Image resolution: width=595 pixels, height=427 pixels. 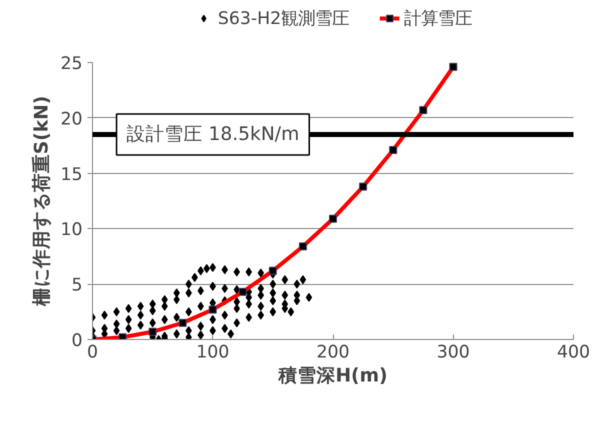 I want to click on y-tick-label: 25, so click(x=71, y=64).